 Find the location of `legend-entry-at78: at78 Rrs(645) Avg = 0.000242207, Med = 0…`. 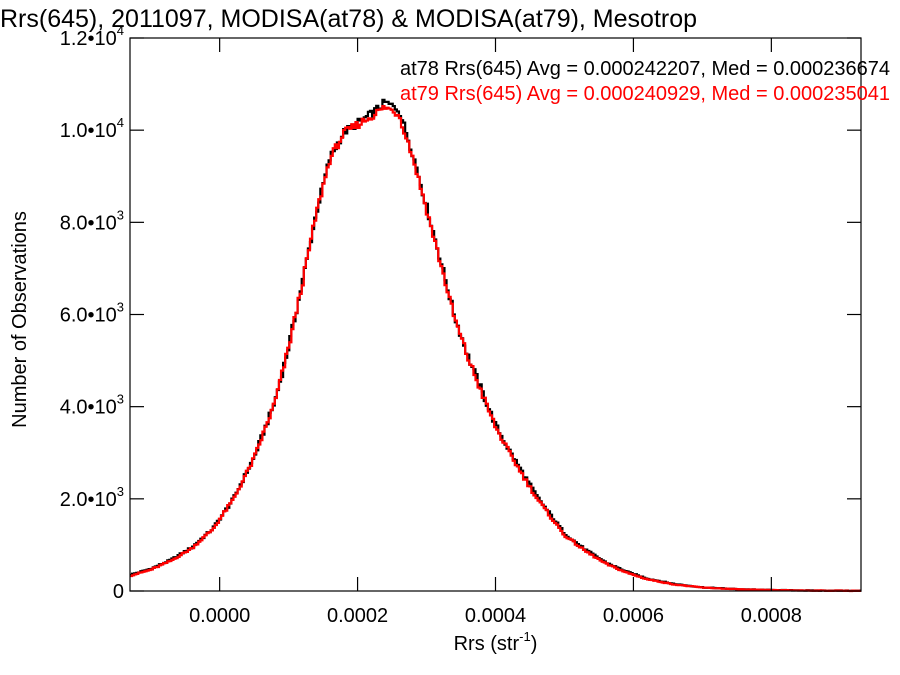

legend-entry-at78: at78 Rrs(645) Avg = 0.000242207, Med = 0… is located at coordinates (645, 69).